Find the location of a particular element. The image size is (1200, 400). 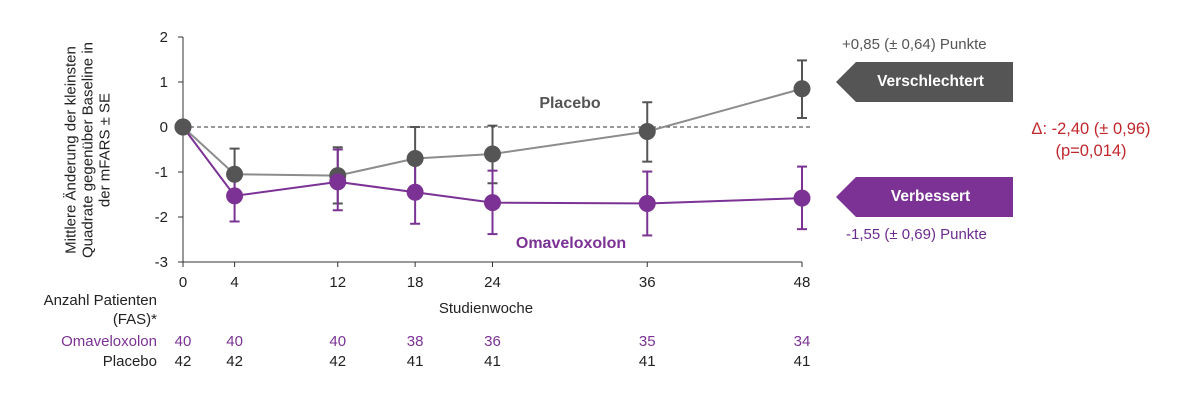

y-tick-label: 1 is located at coordinates (164, 82).